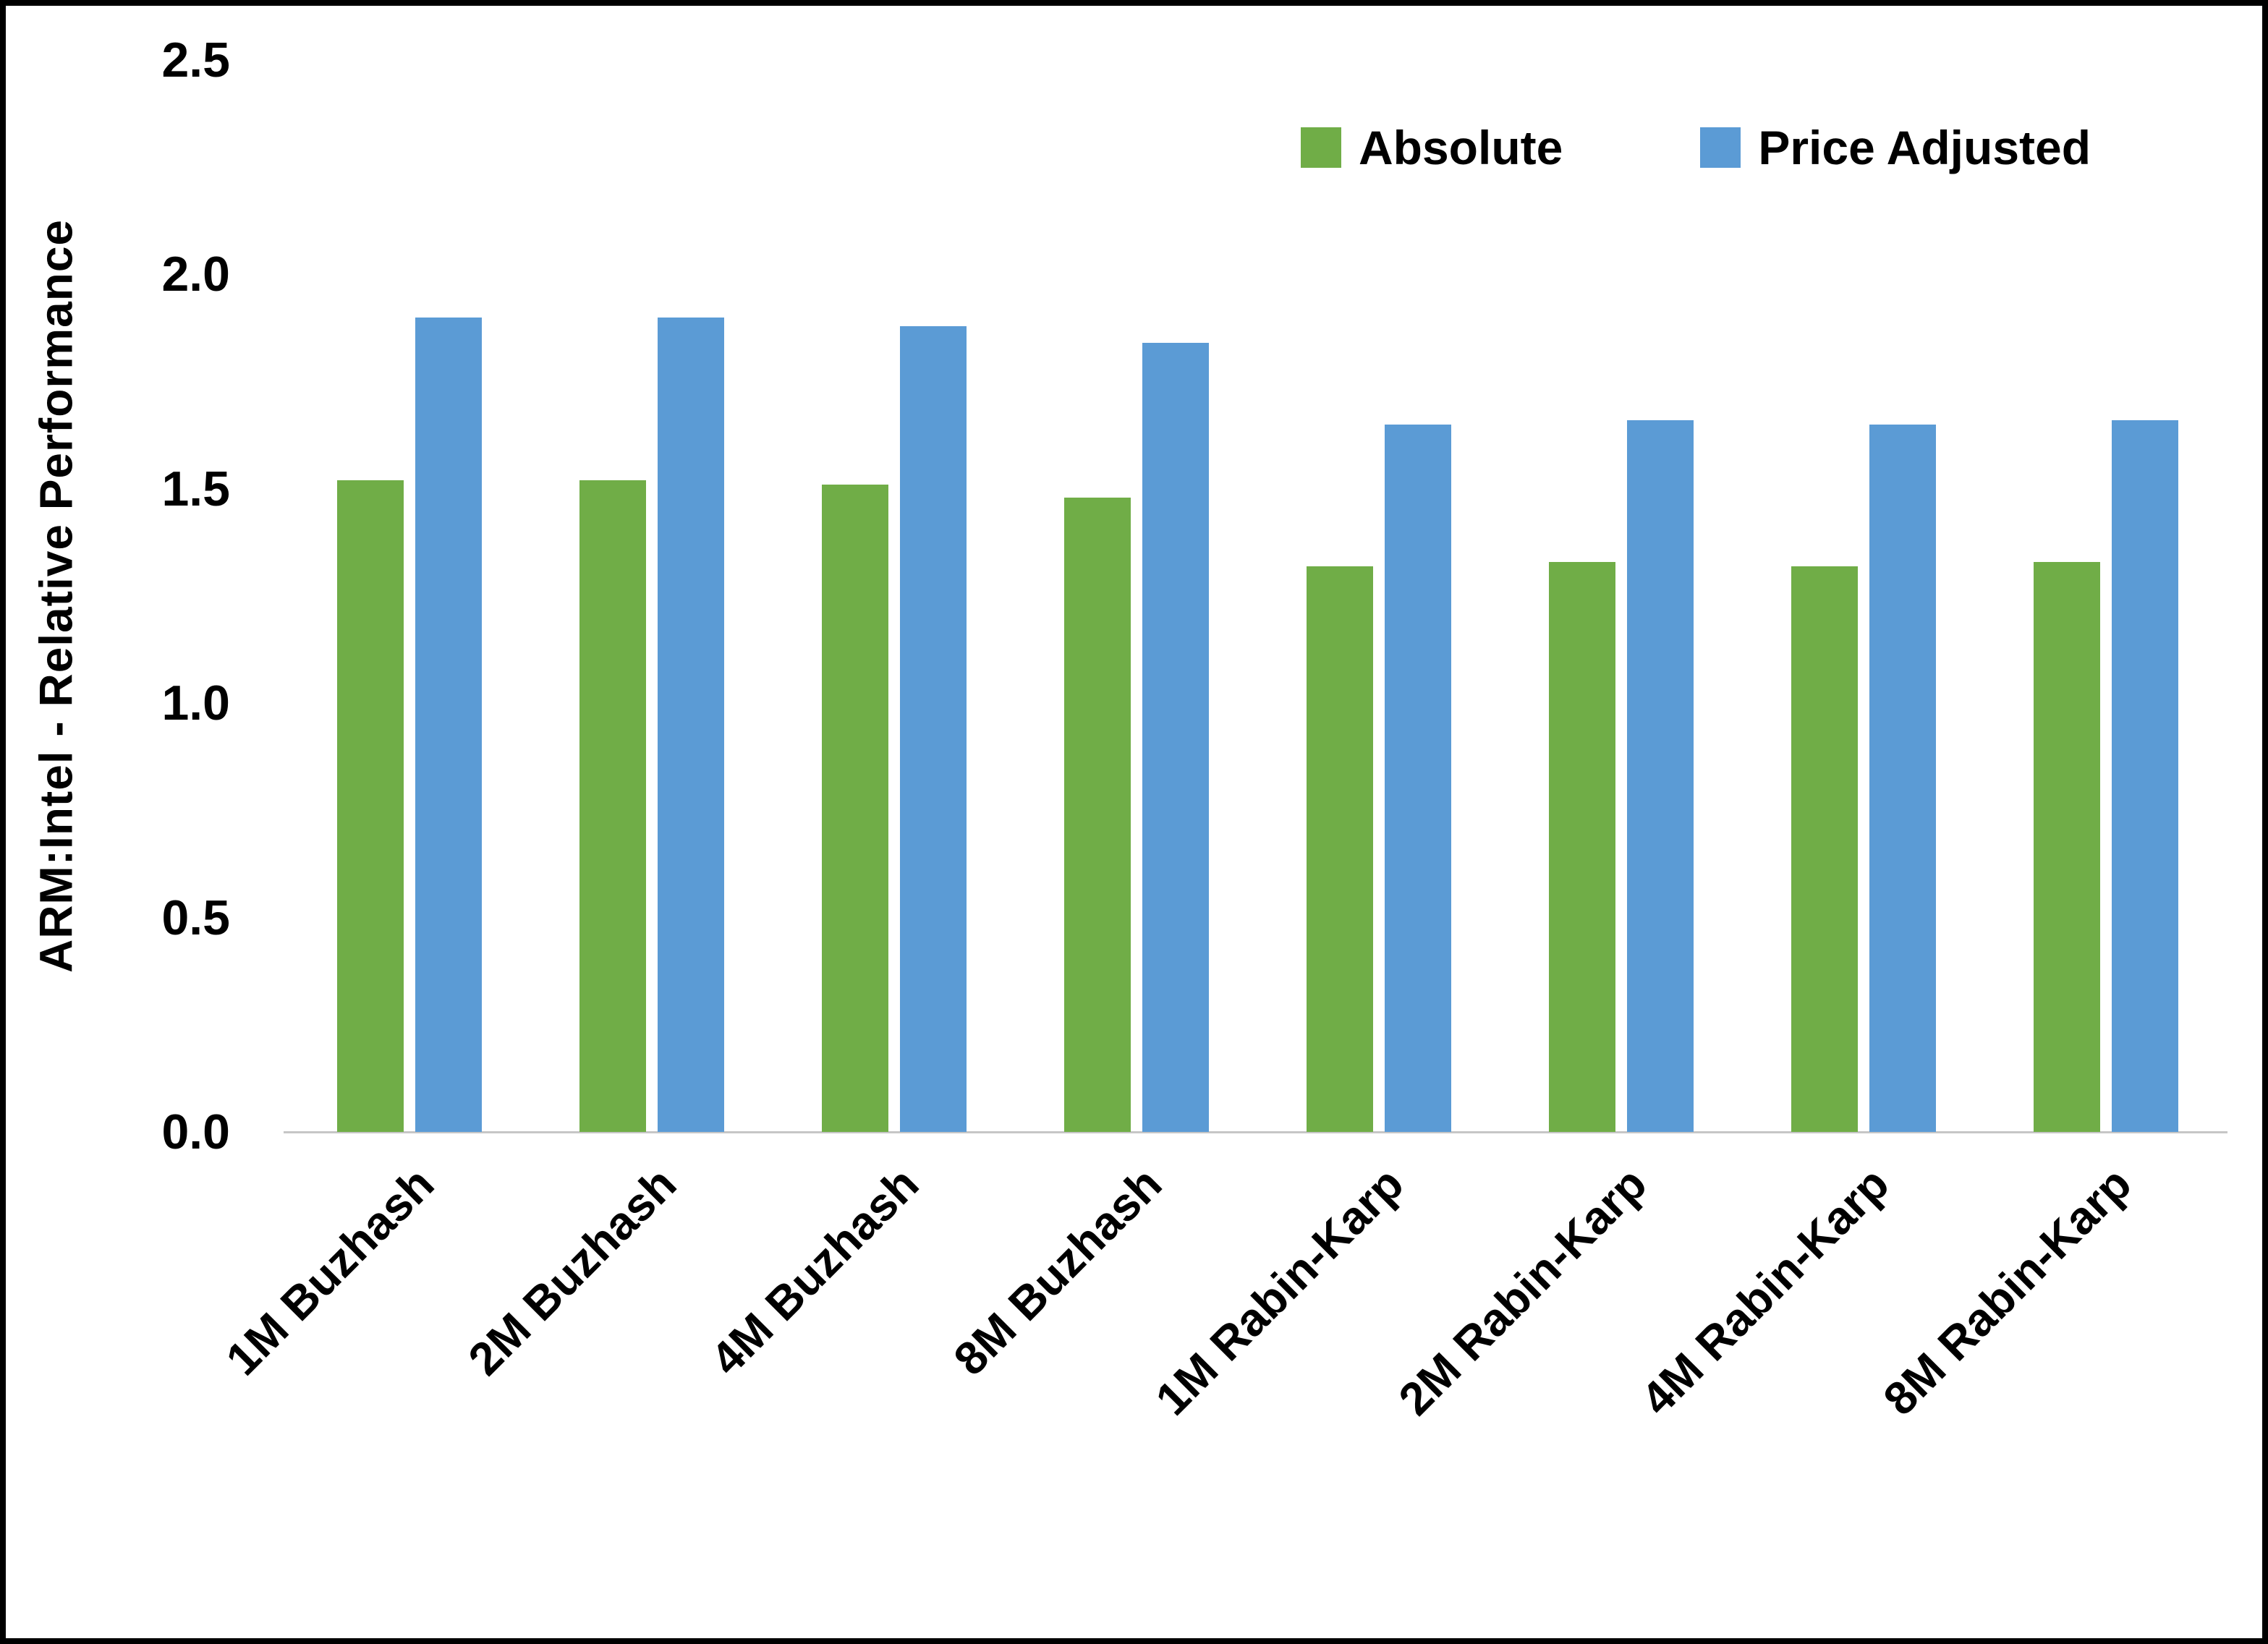  What do you see at coordinates (1696, 147) in the screenshot?
I see `legend: Absolute Price Adjusted` at bounding box center [1696, 147].